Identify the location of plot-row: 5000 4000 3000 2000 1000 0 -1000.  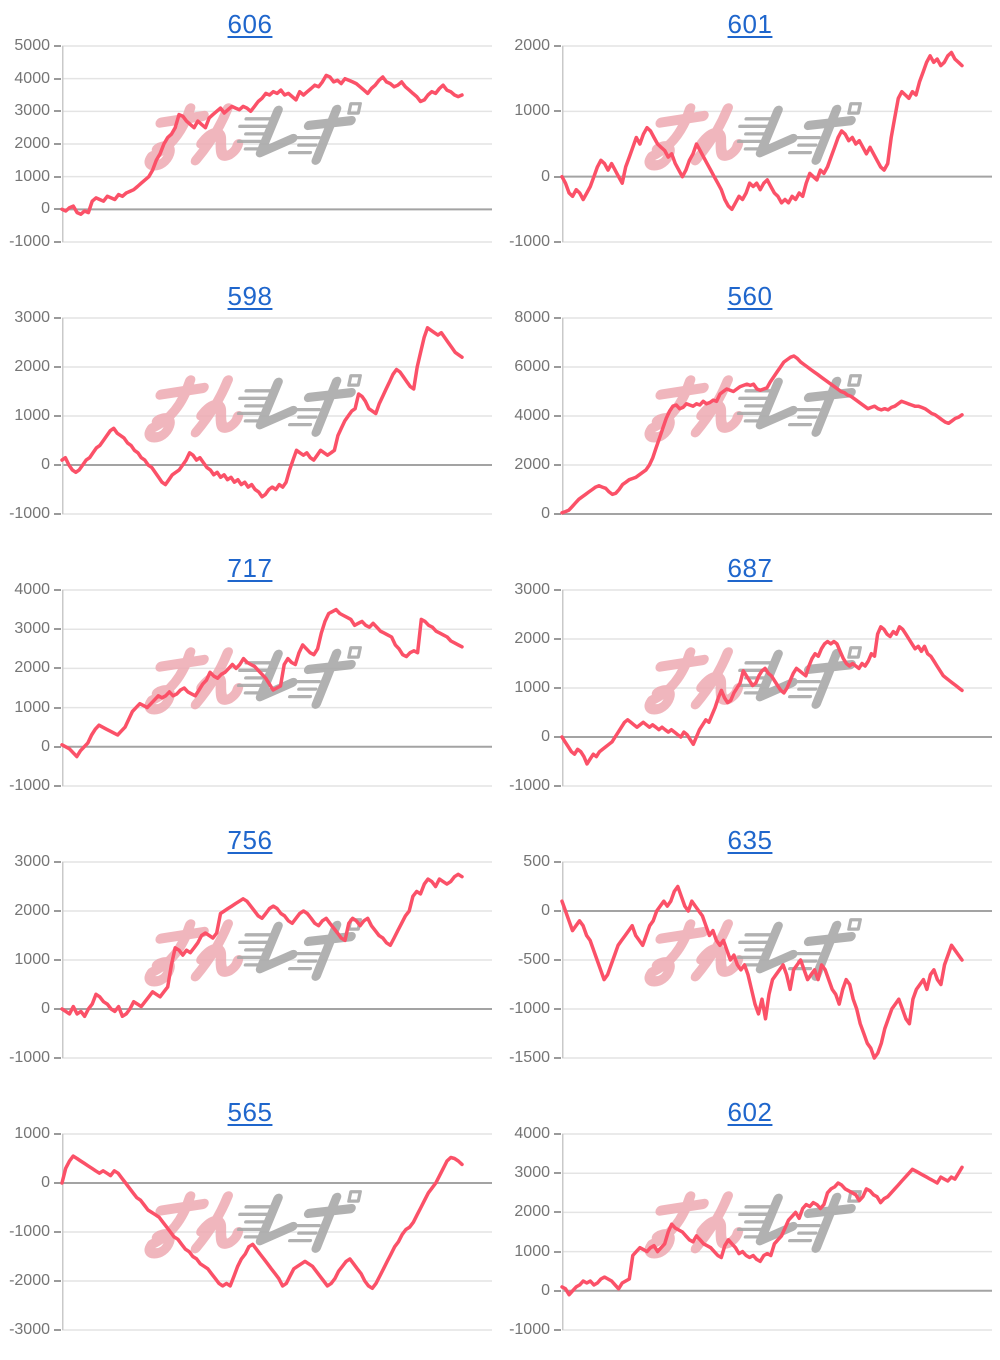
(250, 143).